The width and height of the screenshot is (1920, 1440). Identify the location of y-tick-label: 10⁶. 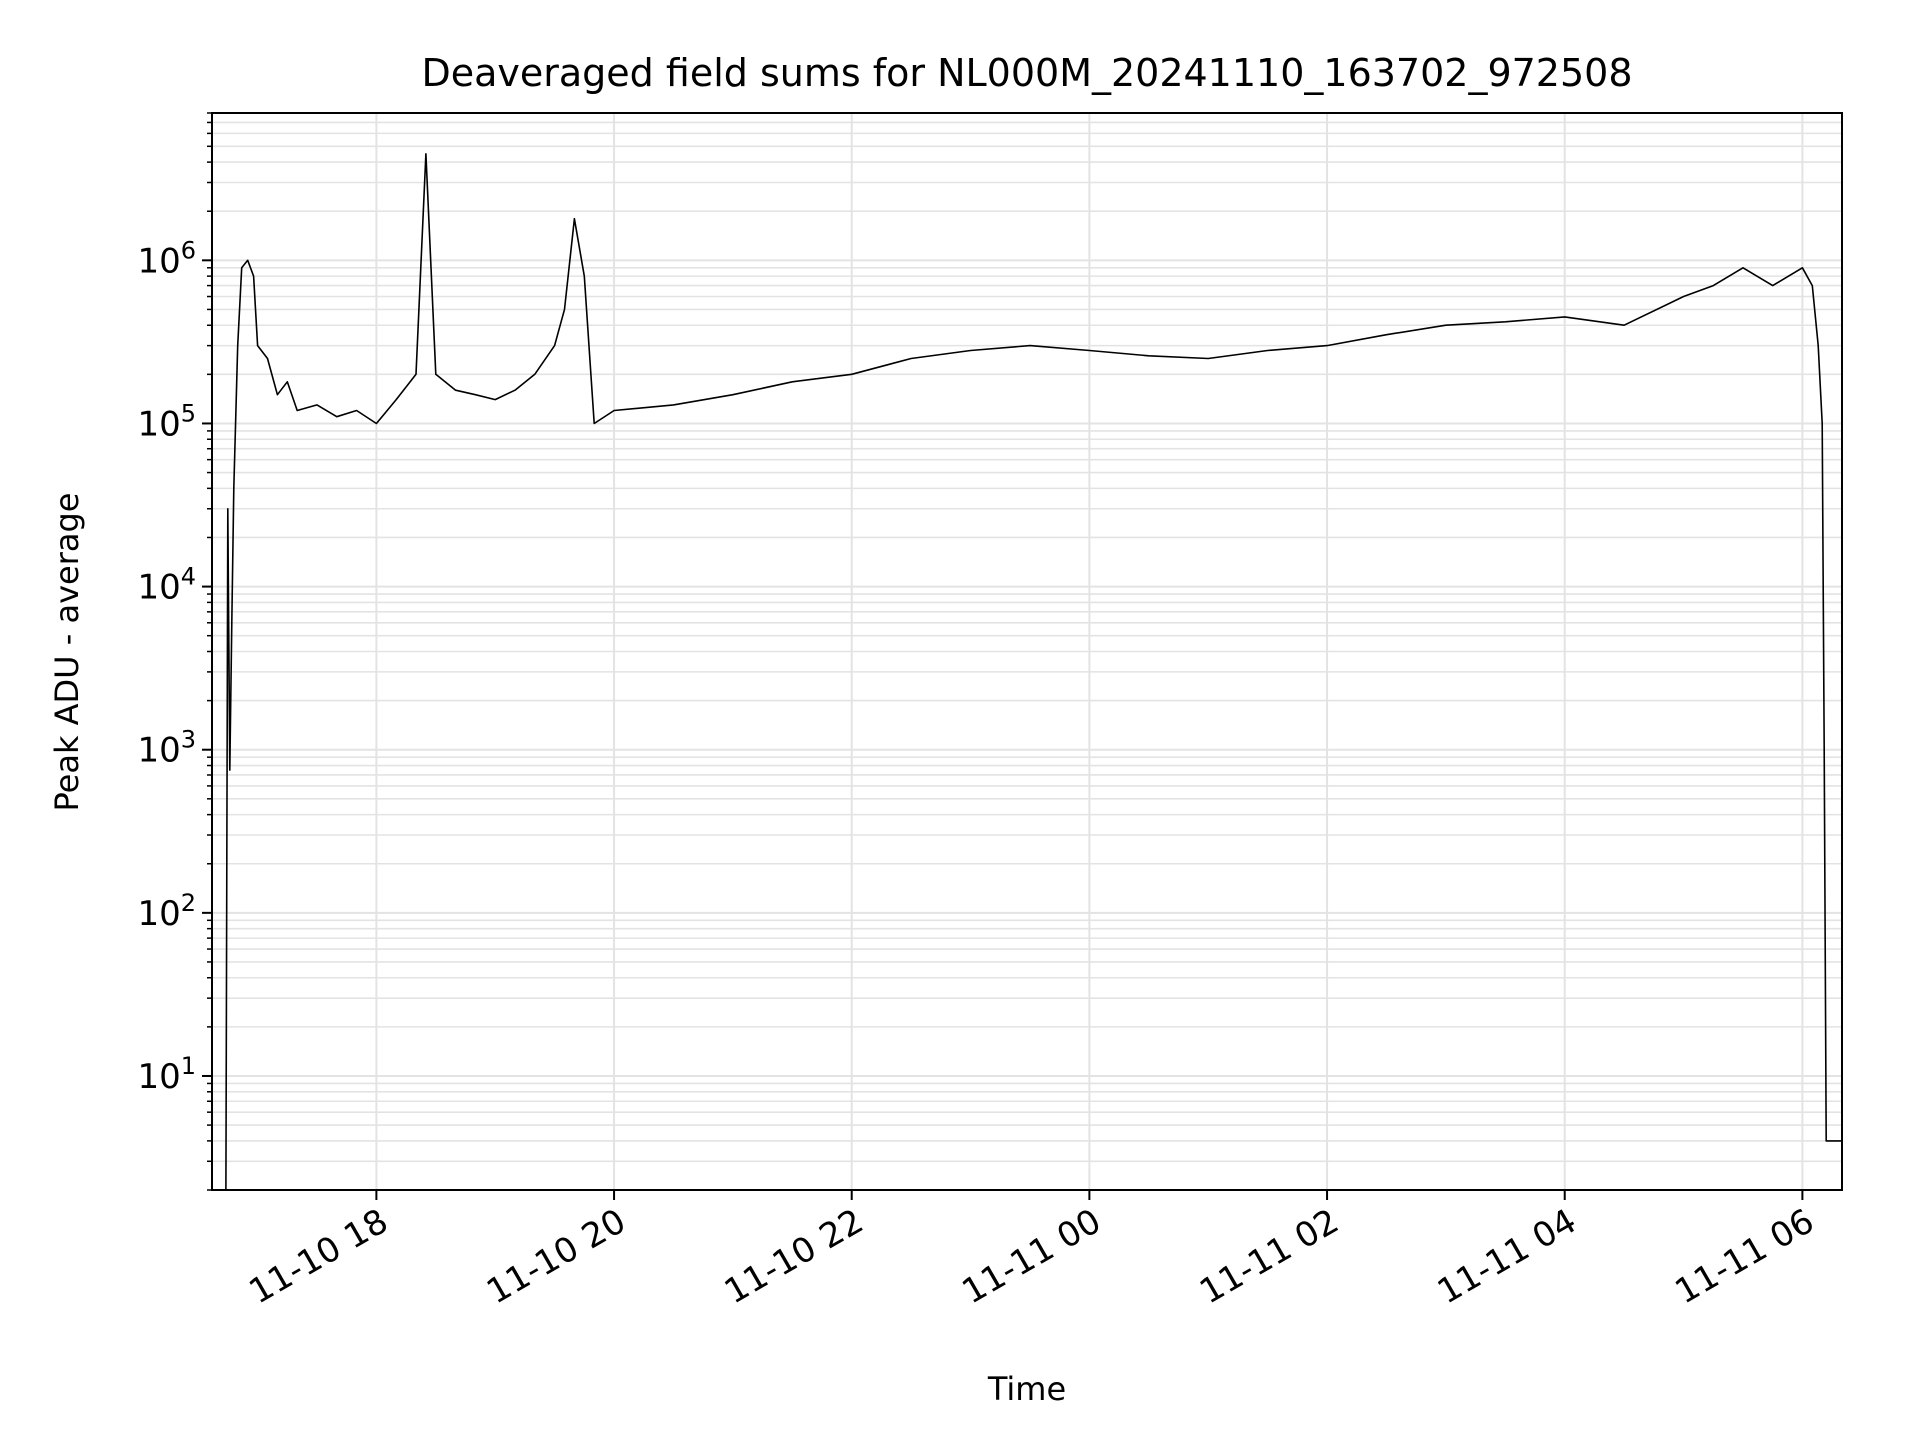
(166, 258).